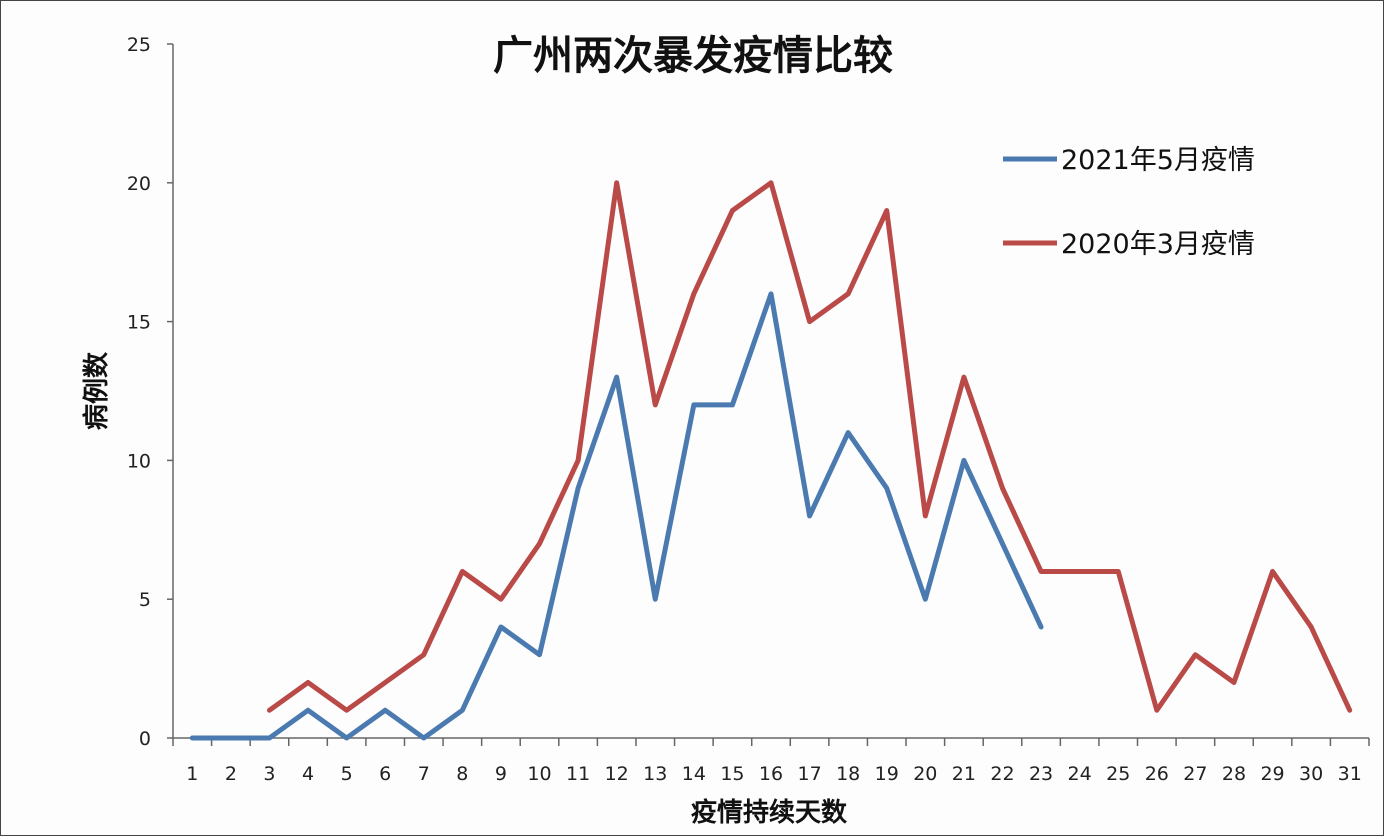 The height and width of the screenshot is (839, 1384). I want to click on x-axis-label: 疫情持续天数, so click(769, 812).